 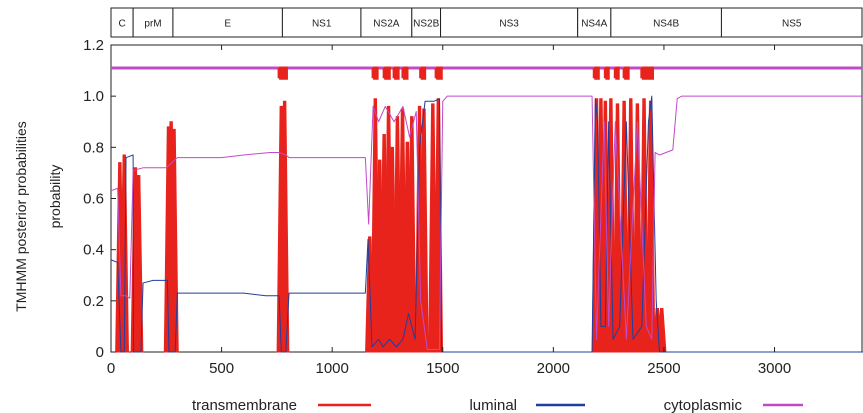 What do you see at coordinates (493, 405) in the screenshot?
I see `legend-label: luminal` at bounding box center [493, 405].